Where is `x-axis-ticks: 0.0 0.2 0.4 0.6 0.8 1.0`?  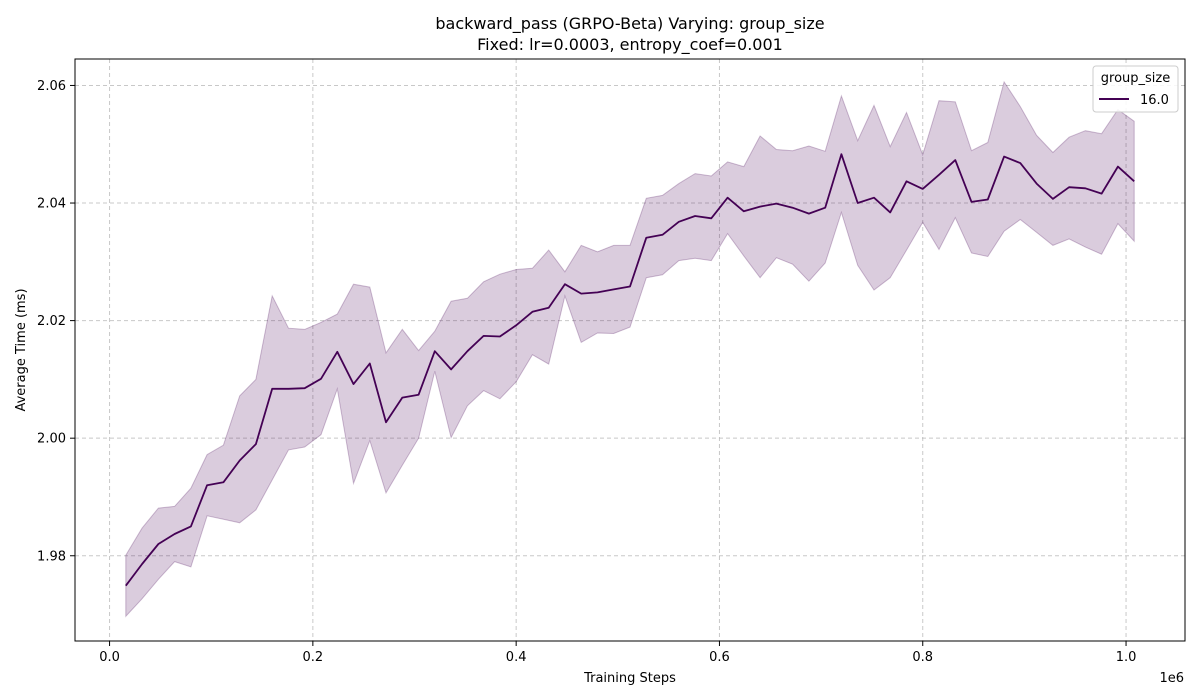 x-axis-ticks: 0.0 0.2 0.4 0.6 0.8 1.0 is located at coordinates (617, 653).